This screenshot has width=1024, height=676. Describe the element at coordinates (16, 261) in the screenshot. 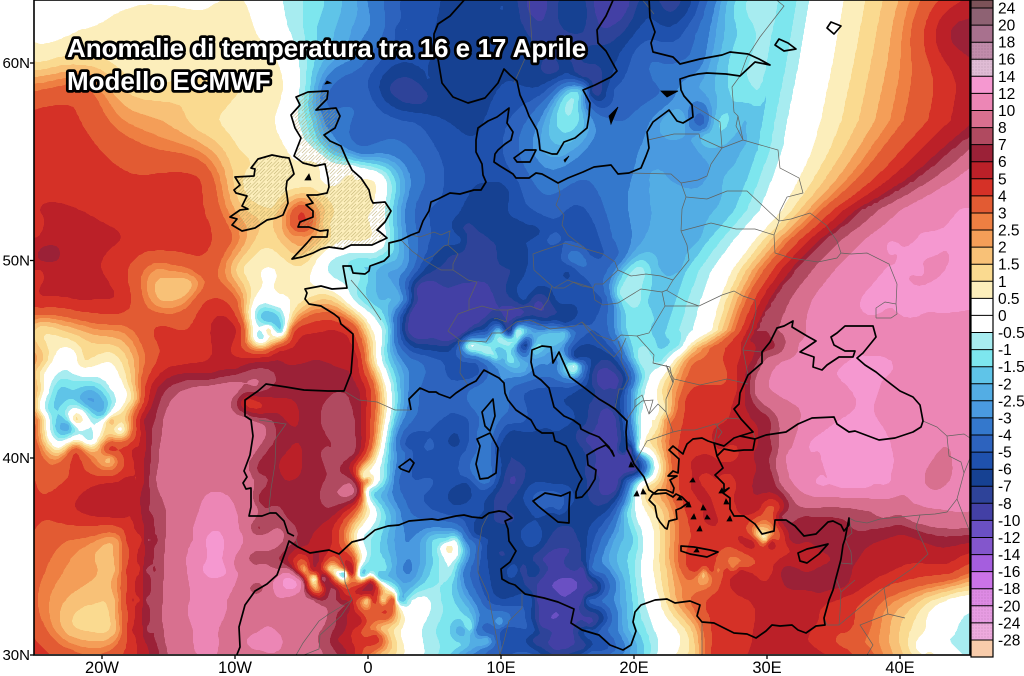

I see `svg-text: 50N` at that location.